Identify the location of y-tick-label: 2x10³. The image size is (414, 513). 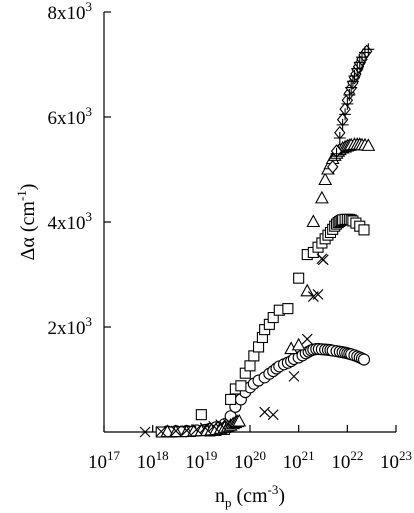
(70, 326).